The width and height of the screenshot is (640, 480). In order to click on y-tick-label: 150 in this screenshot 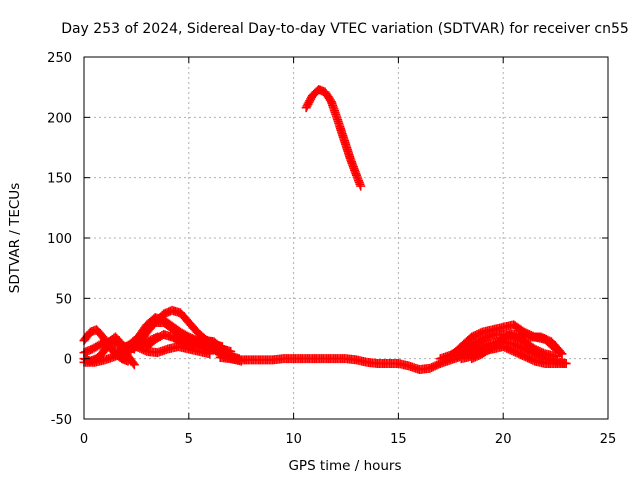, I will do `click(59, 179)`.